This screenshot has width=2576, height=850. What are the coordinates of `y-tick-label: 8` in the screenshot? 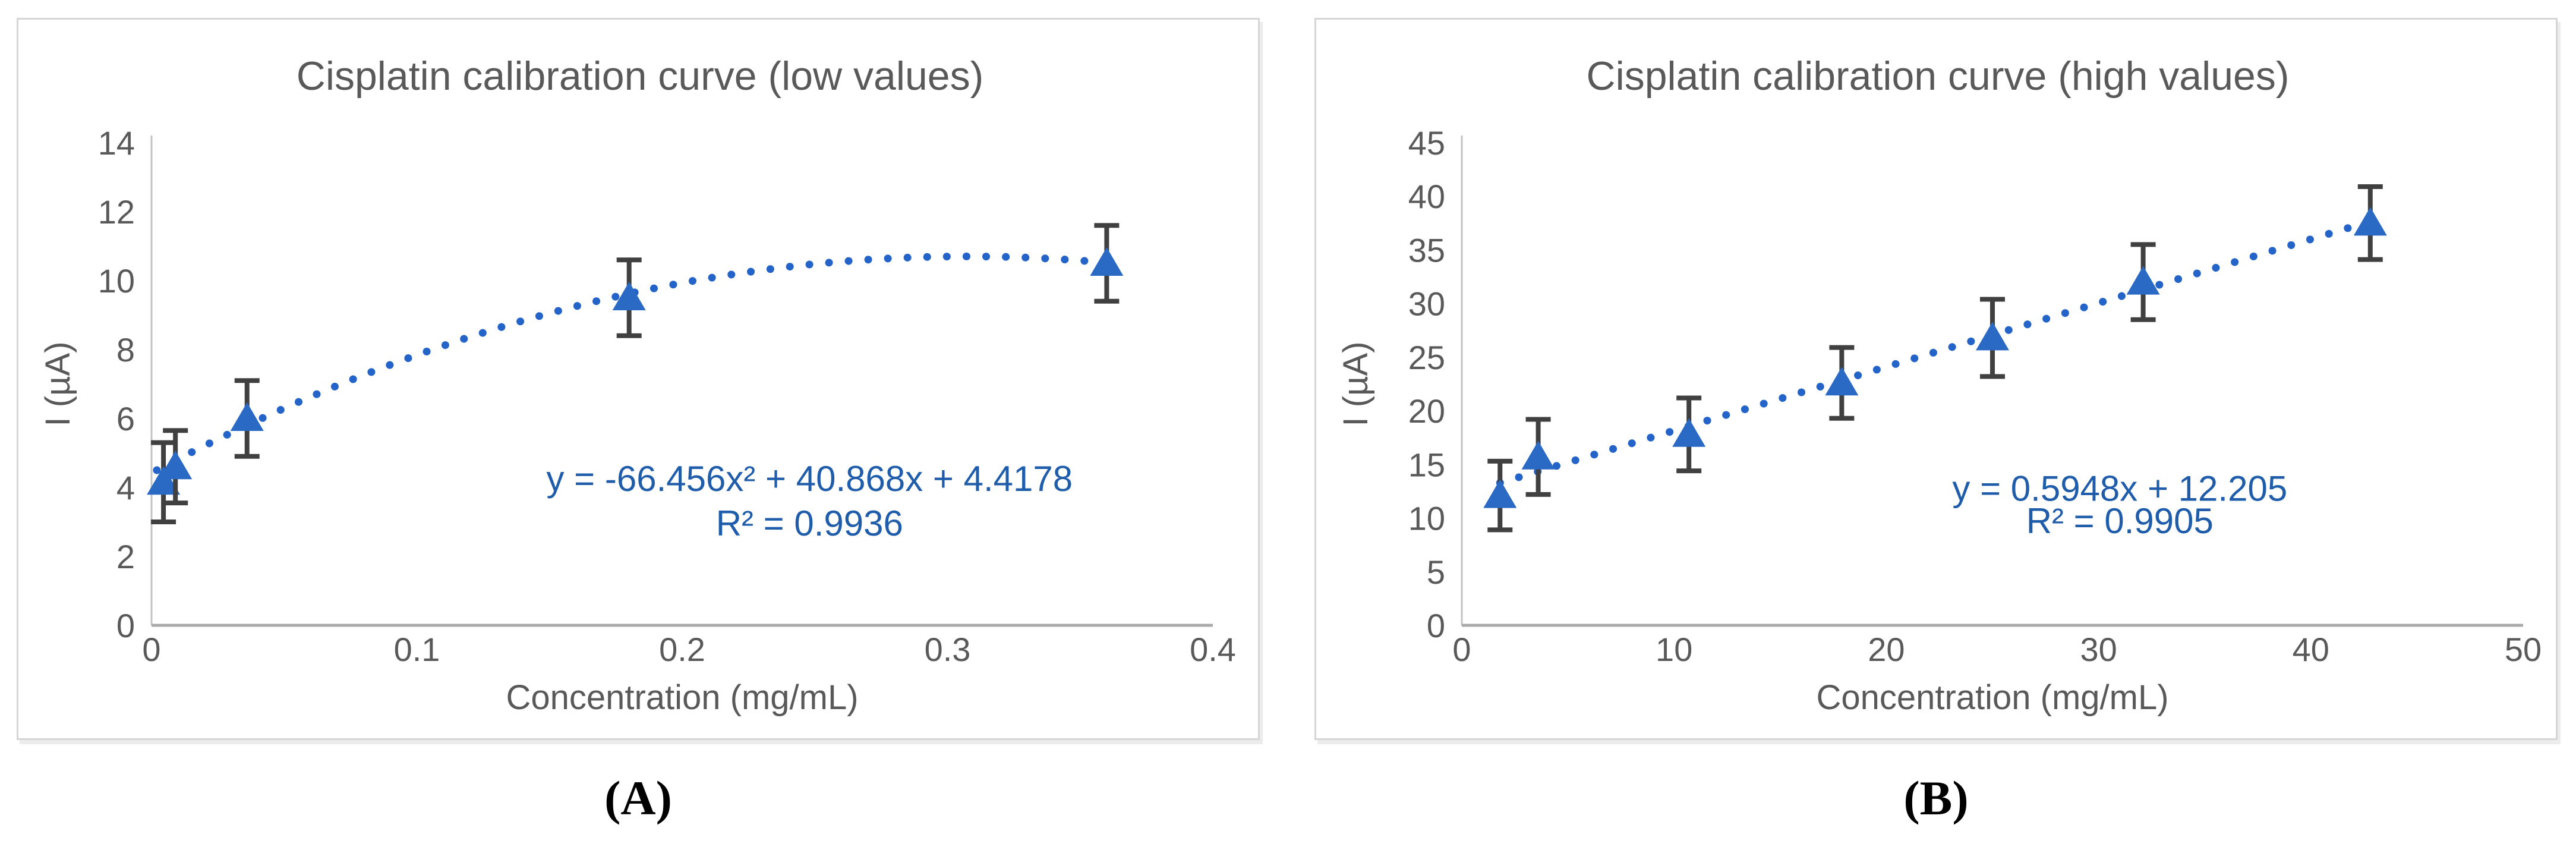 It's located at (126, 350).